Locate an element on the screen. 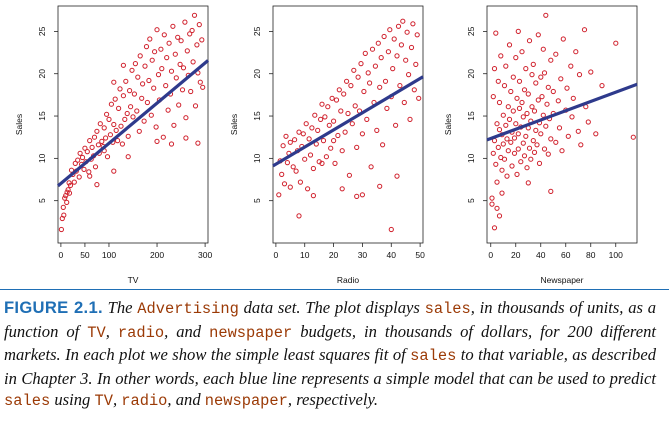 Image resolution: width=669 pixels, height=436 pixels. caption-text-run: , and is located at coordinates (187, 331).